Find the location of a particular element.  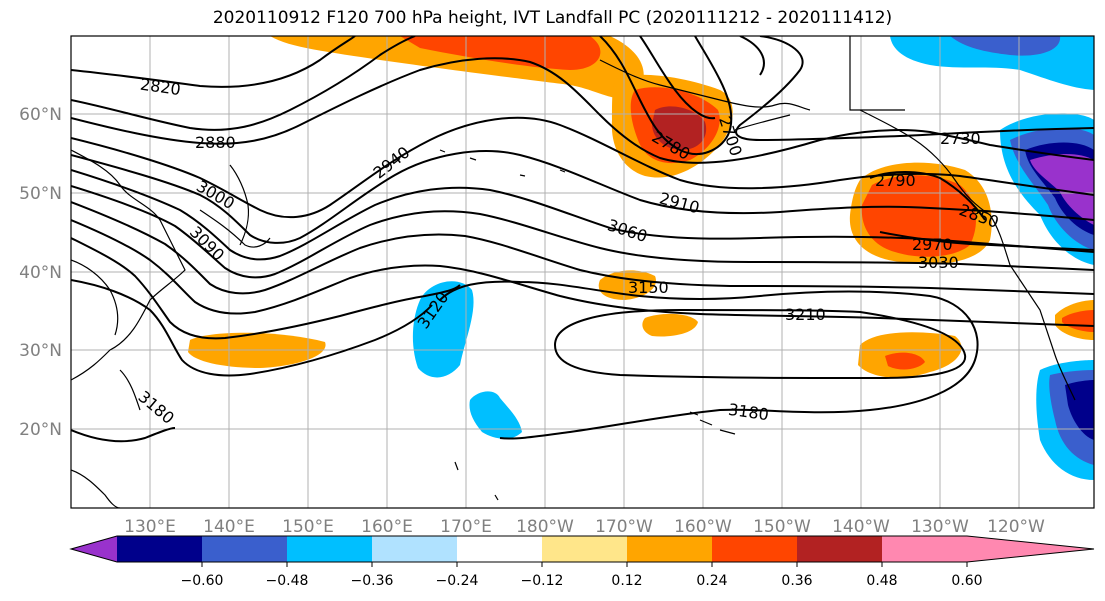

colorbar-tick-label: −0.60 is located at coordinates (202, 581).